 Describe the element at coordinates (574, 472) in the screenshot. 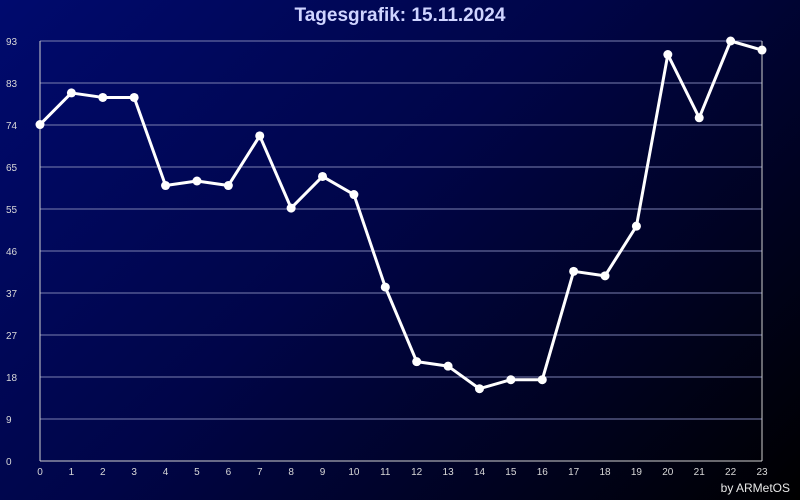

I see `x-tick-label: 17` at that location.